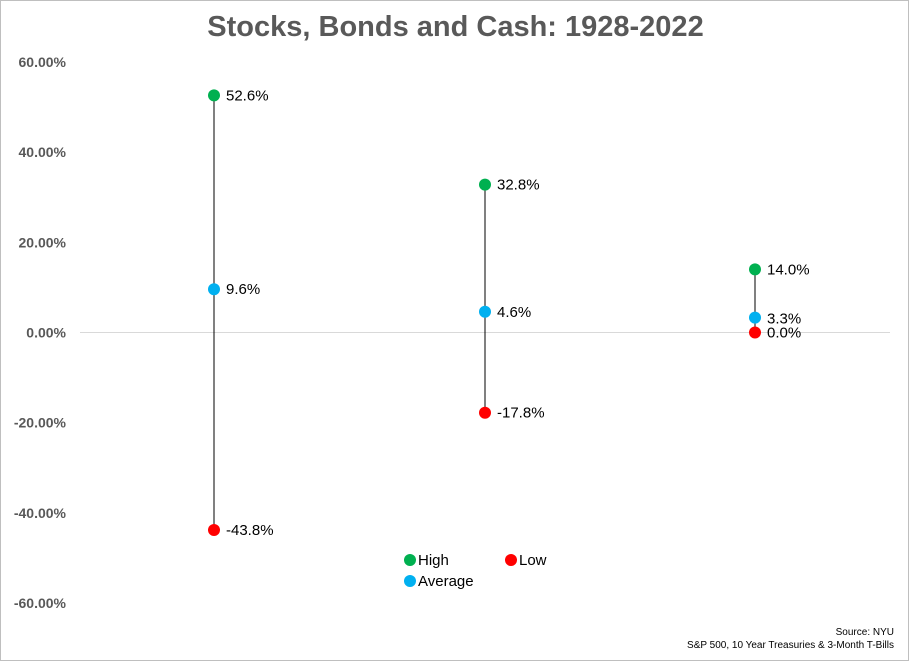 The width and height of the screenshot is (909, 661). I want to click on legend-item-low-marker, so click(511, 560).